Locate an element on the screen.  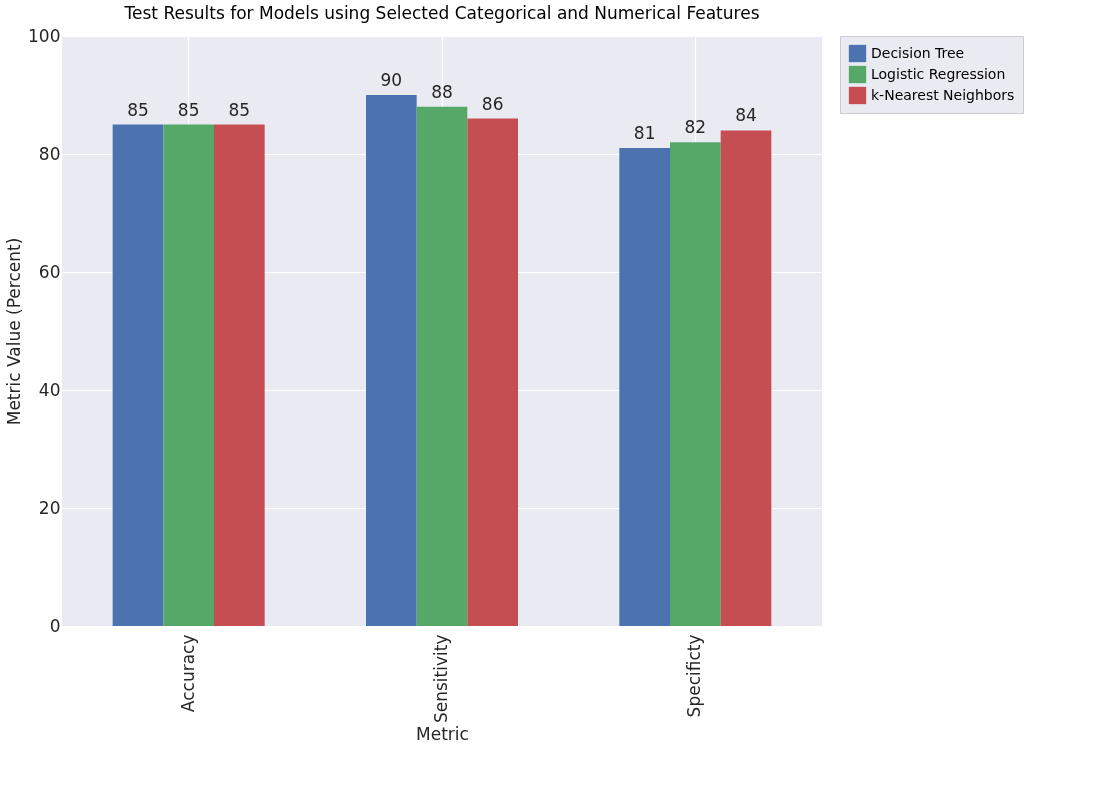
y-tick-label: 60 is located at coordinates (49, 271).